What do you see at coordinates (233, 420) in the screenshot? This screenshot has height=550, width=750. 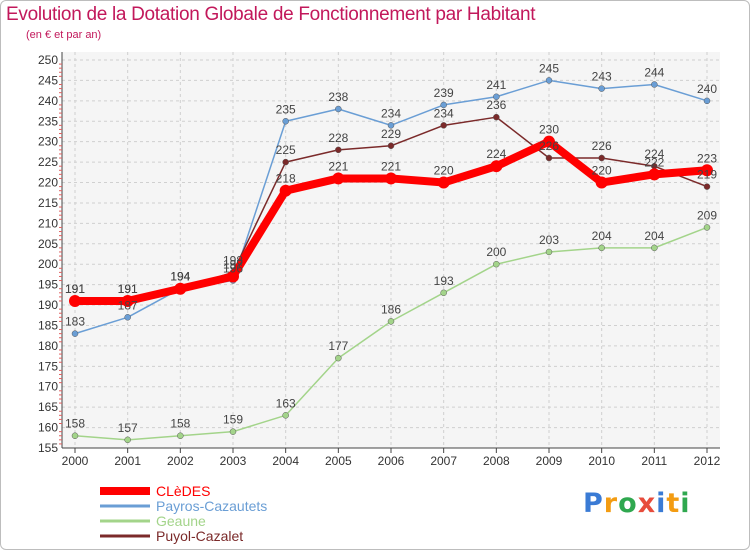 I see `data-label: 159` at bounding box center [233, 420].